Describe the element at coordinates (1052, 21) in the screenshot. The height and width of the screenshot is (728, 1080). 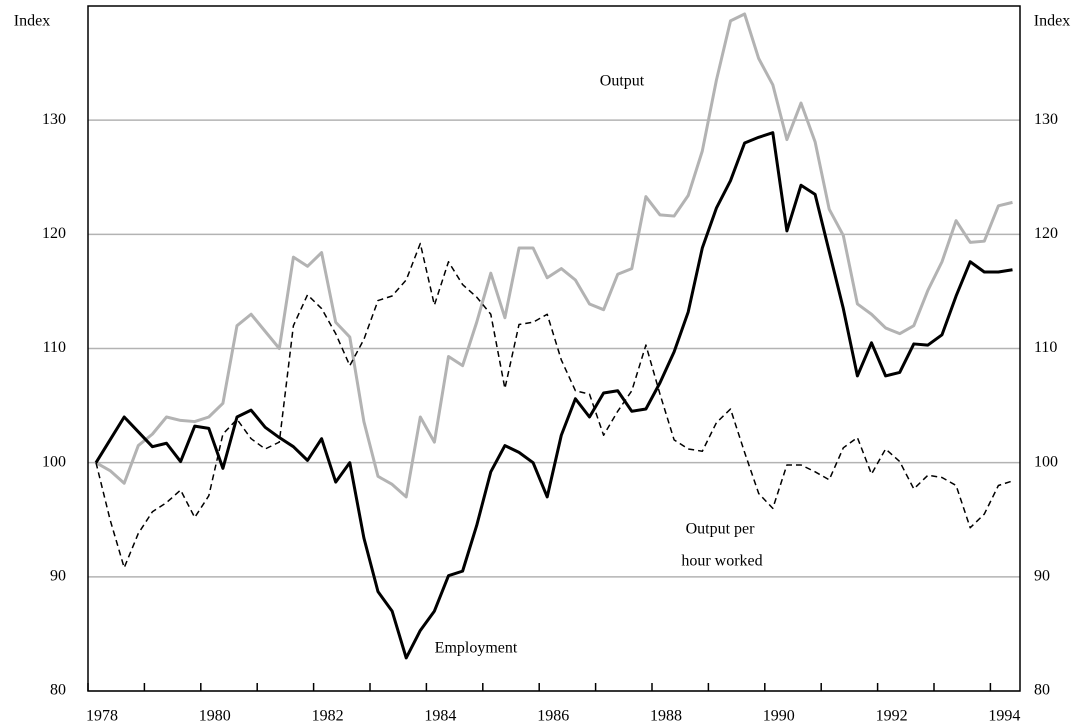
I see `y2-axis-label: Index` at that location.